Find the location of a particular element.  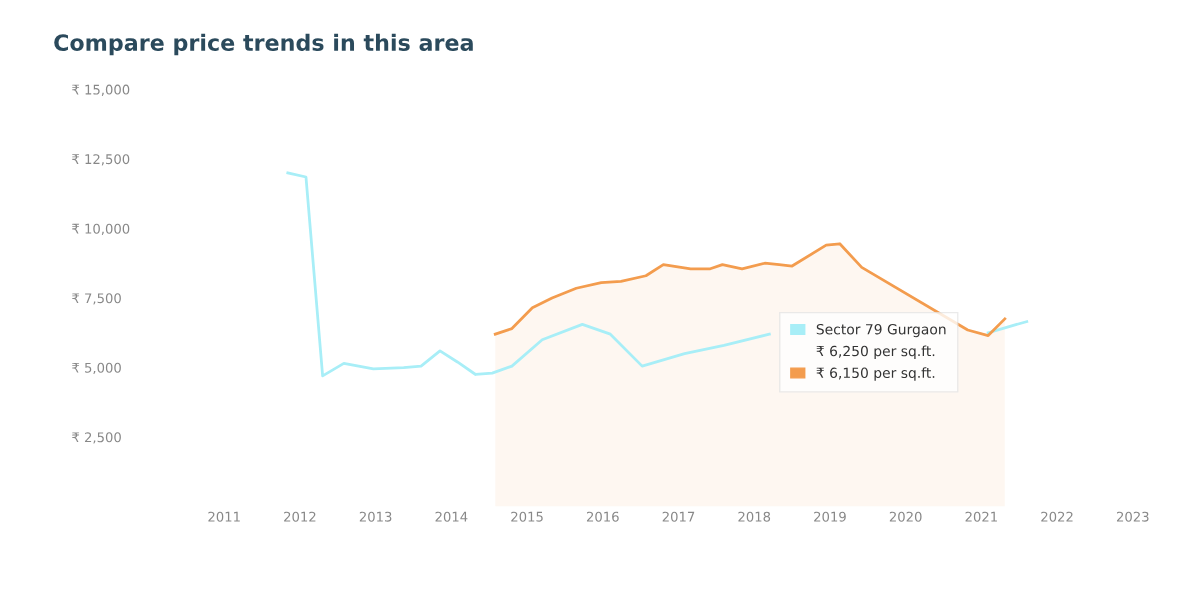

y-tick-label: ₹ 2,500 is located at coordinates (96, 438).